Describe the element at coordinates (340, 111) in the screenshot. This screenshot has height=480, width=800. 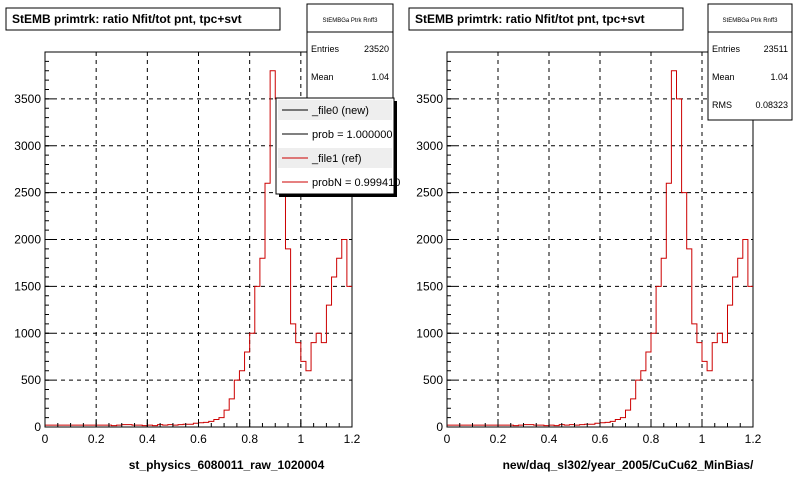
I see `legend-label: _file0 (new)` at that location.